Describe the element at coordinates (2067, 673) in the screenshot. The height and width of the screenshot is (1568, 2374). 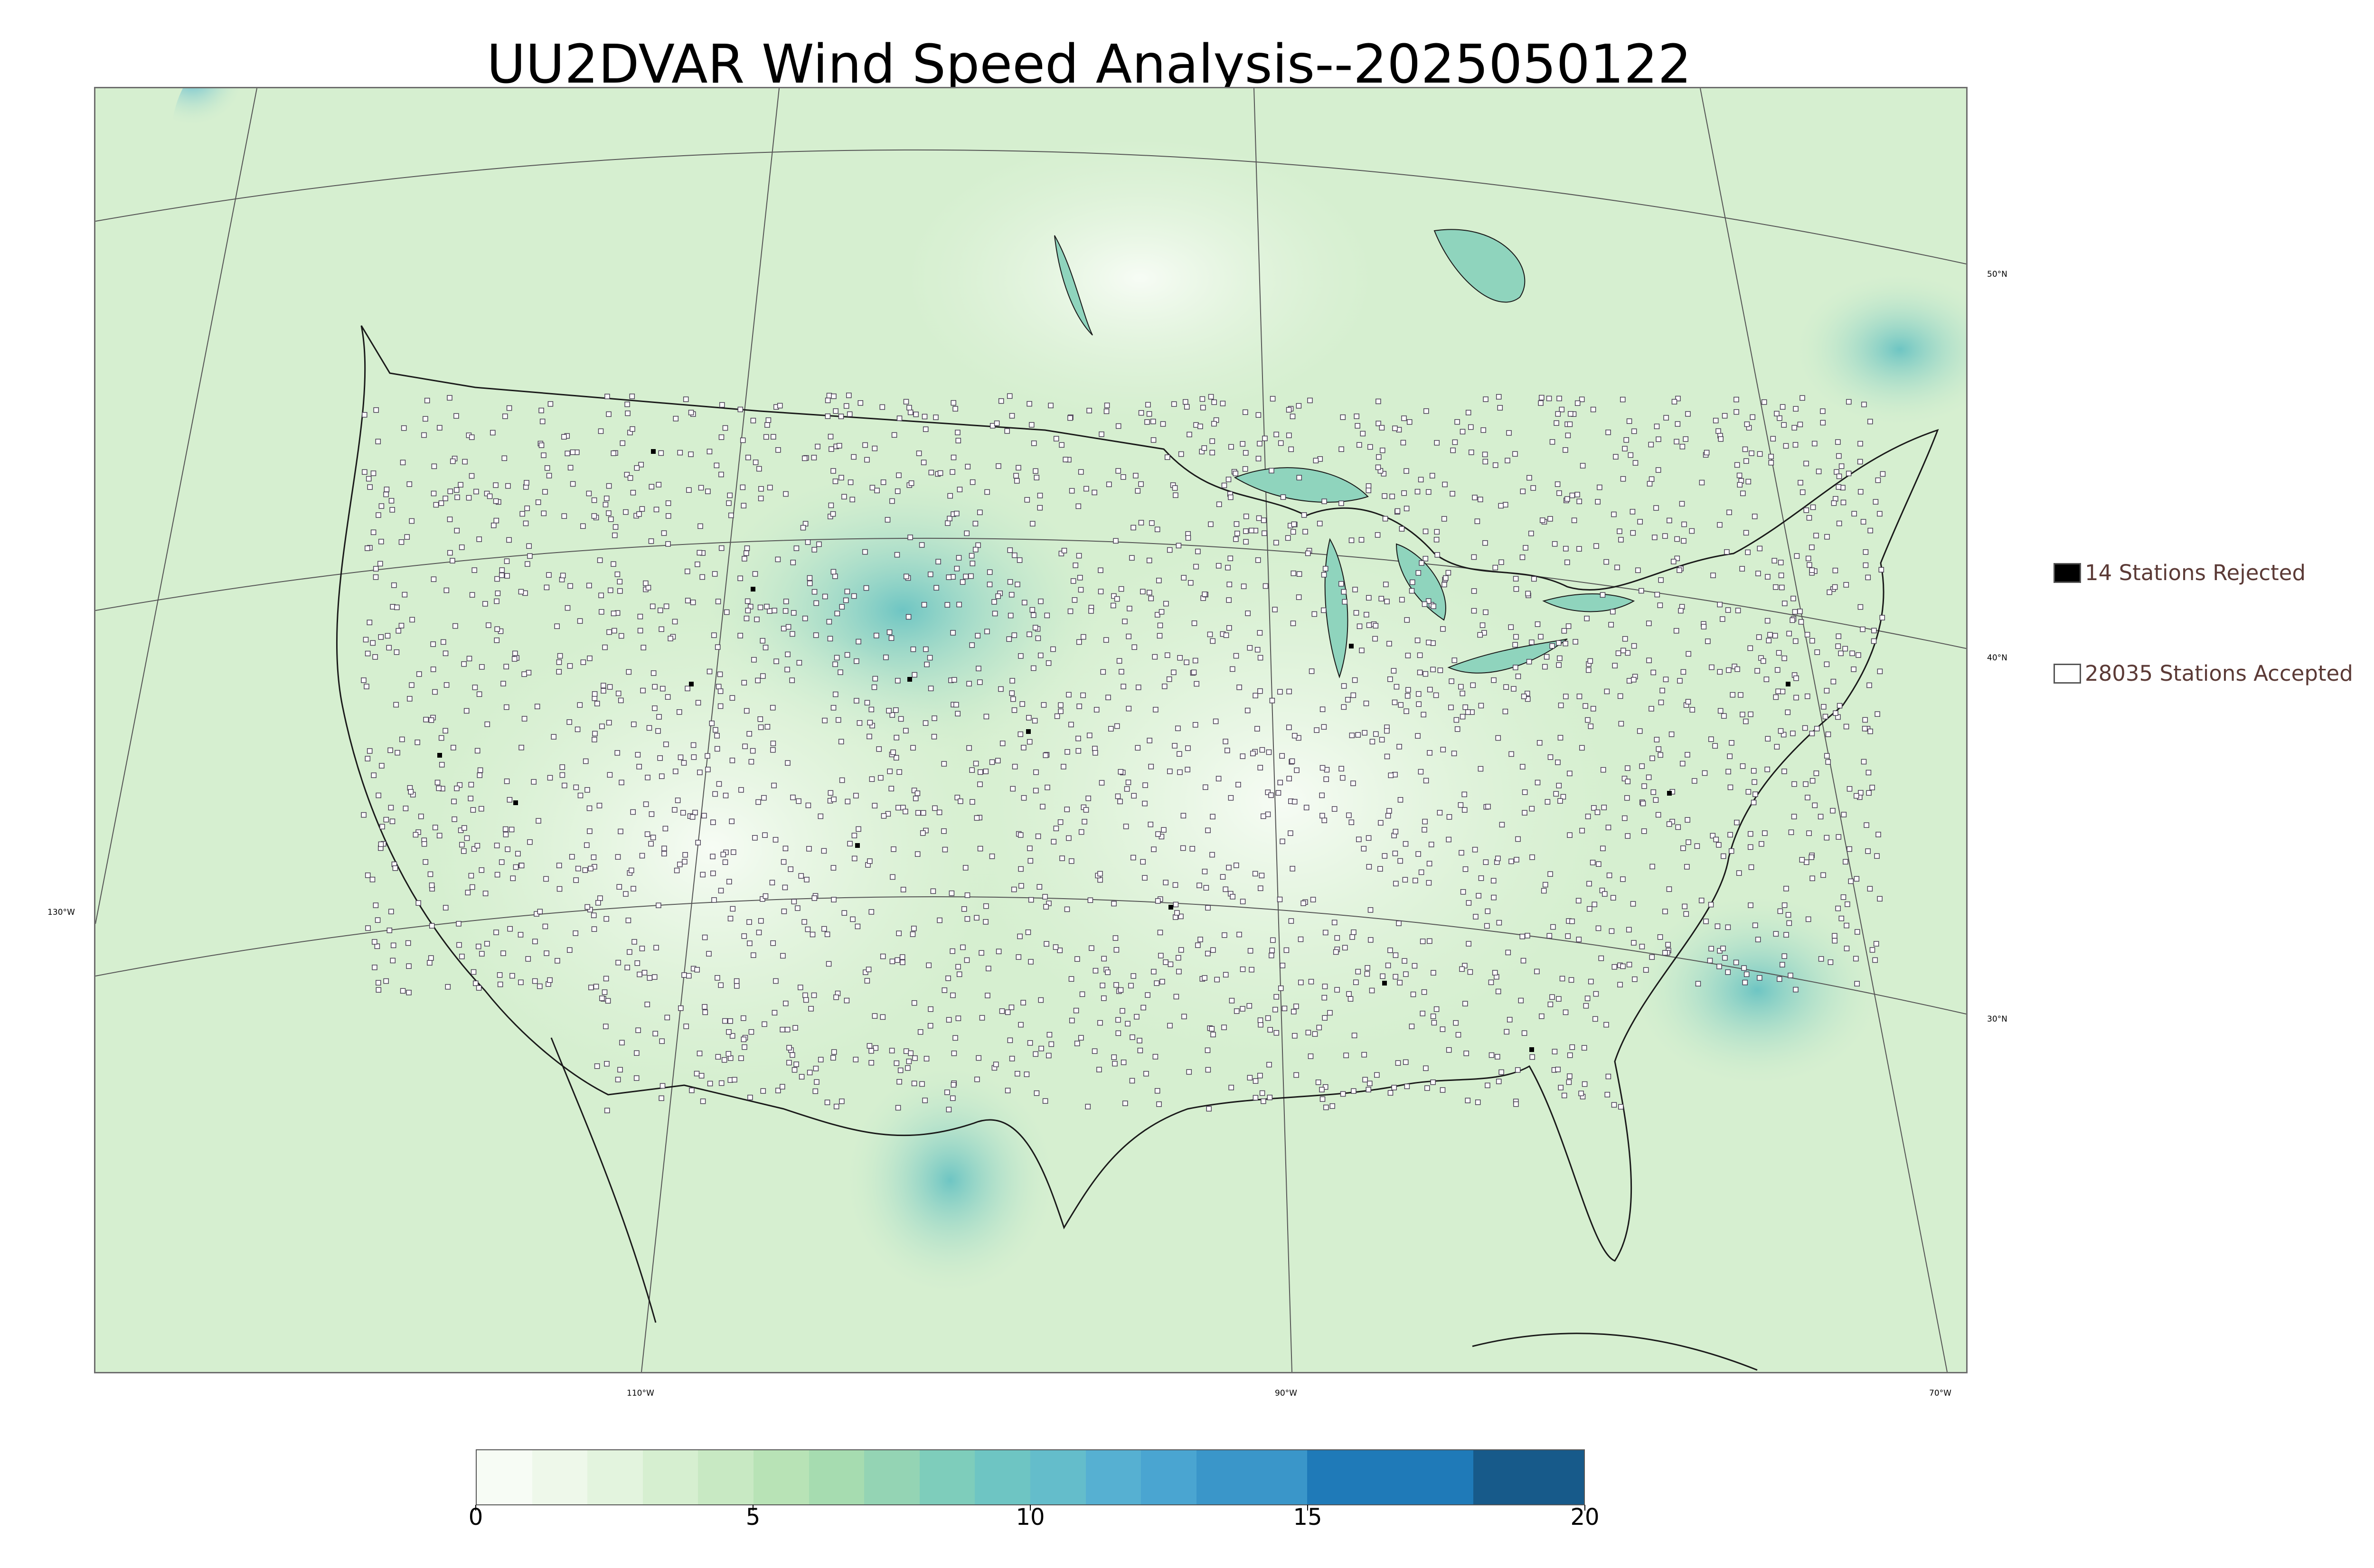
I see `accepted-swatch-icon` at that location.